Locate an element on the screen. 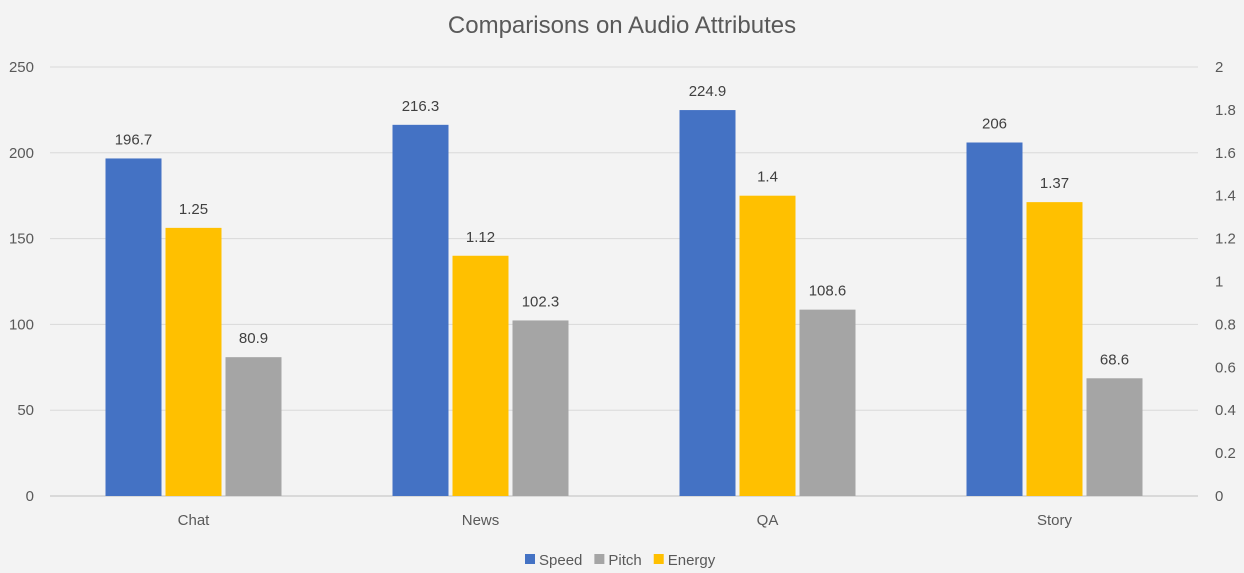 The width and height of the screenshot is (1244, 573). right-tick-label: 1.8 is located at coordinates (1225, 110).